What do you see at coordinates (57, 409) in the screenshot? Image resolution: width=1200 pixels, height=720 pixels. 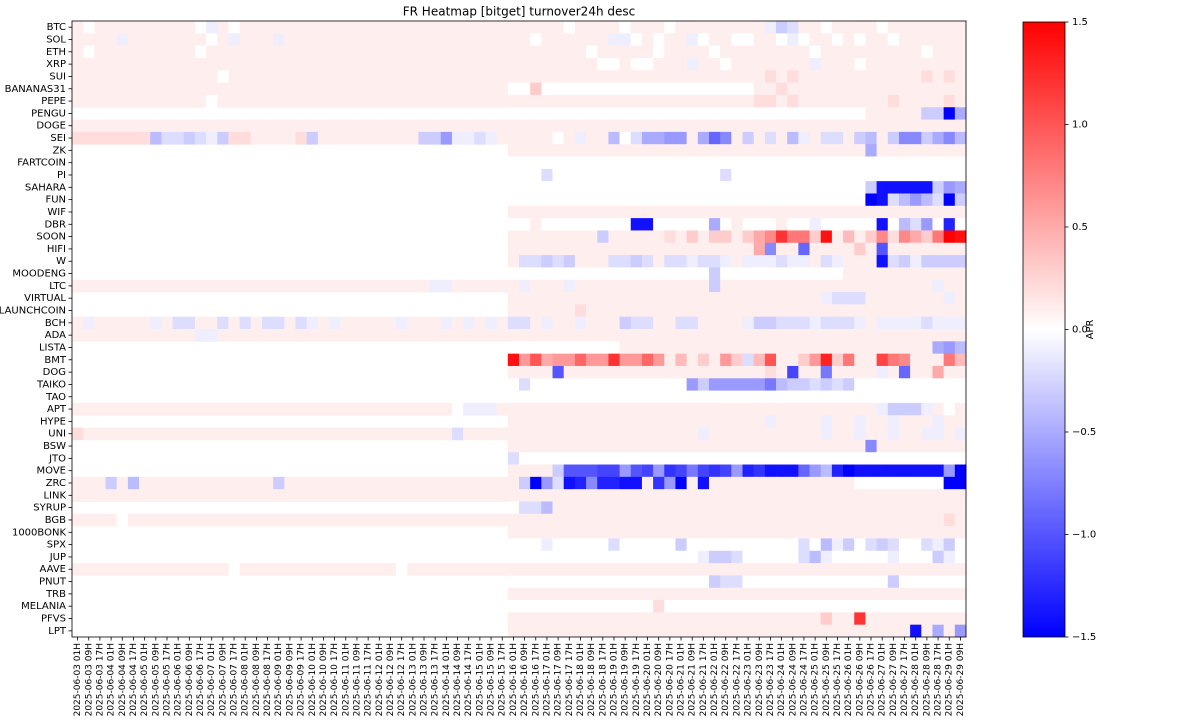 I see `y-tick-label: APT` at bounding box center [57, 409].